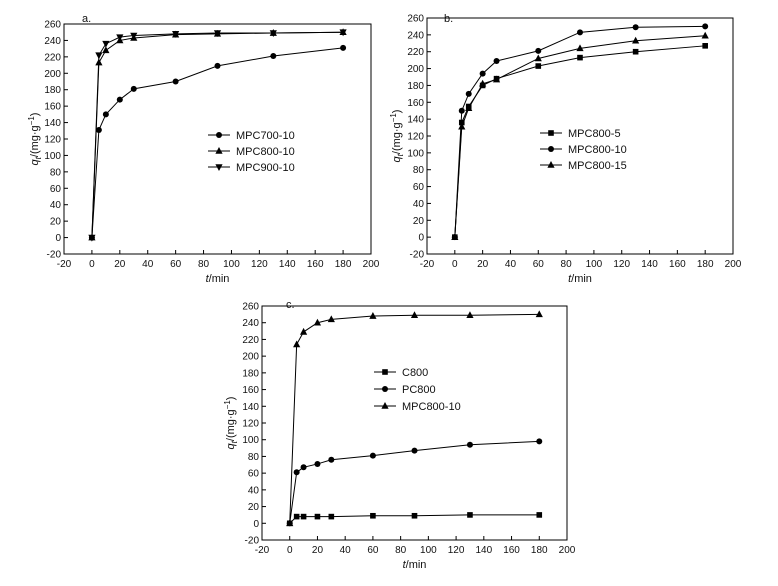 The width and height of the screenshot is (778, 586). I want to click on legend-entry: MPC900-10, so click(251, 168).